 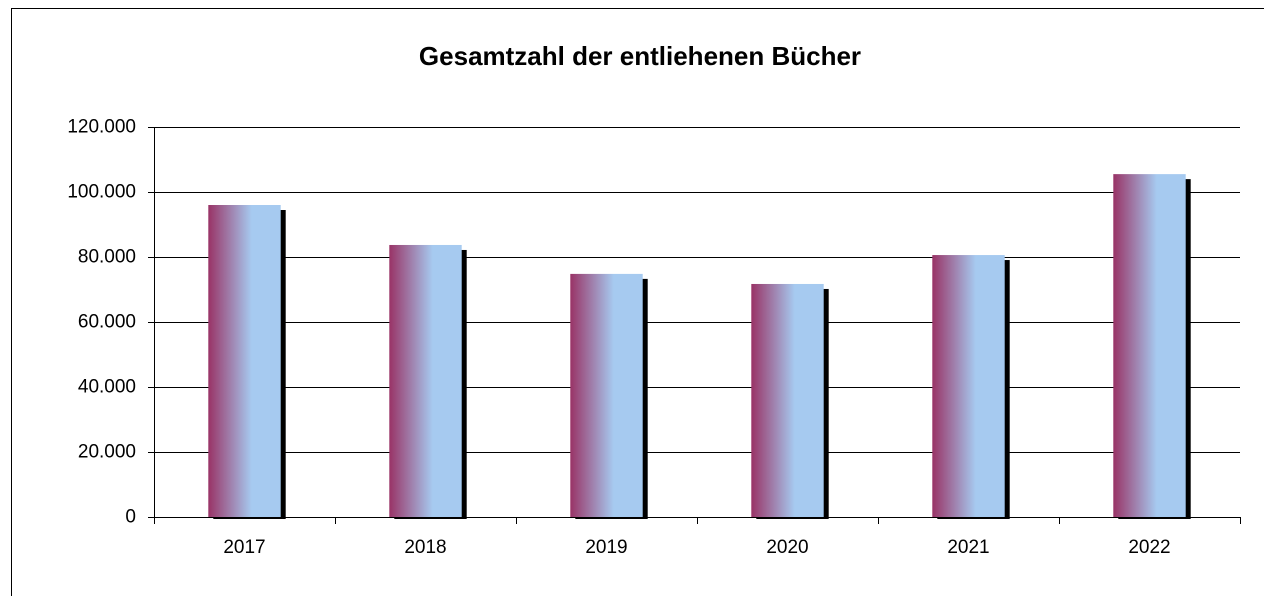 What do you see at coordinates (425, 547) in the screenshot?
I see `x-tick-label: 2018` at bounding box center [425, 547].